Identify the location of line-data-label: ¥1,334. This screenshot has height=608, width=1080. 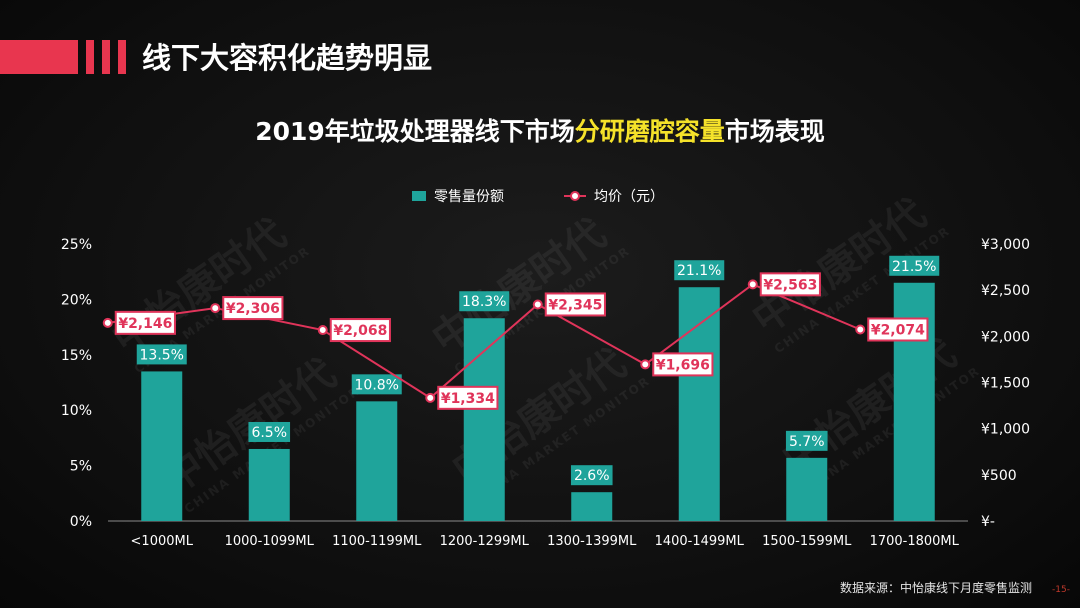
(468, 399).